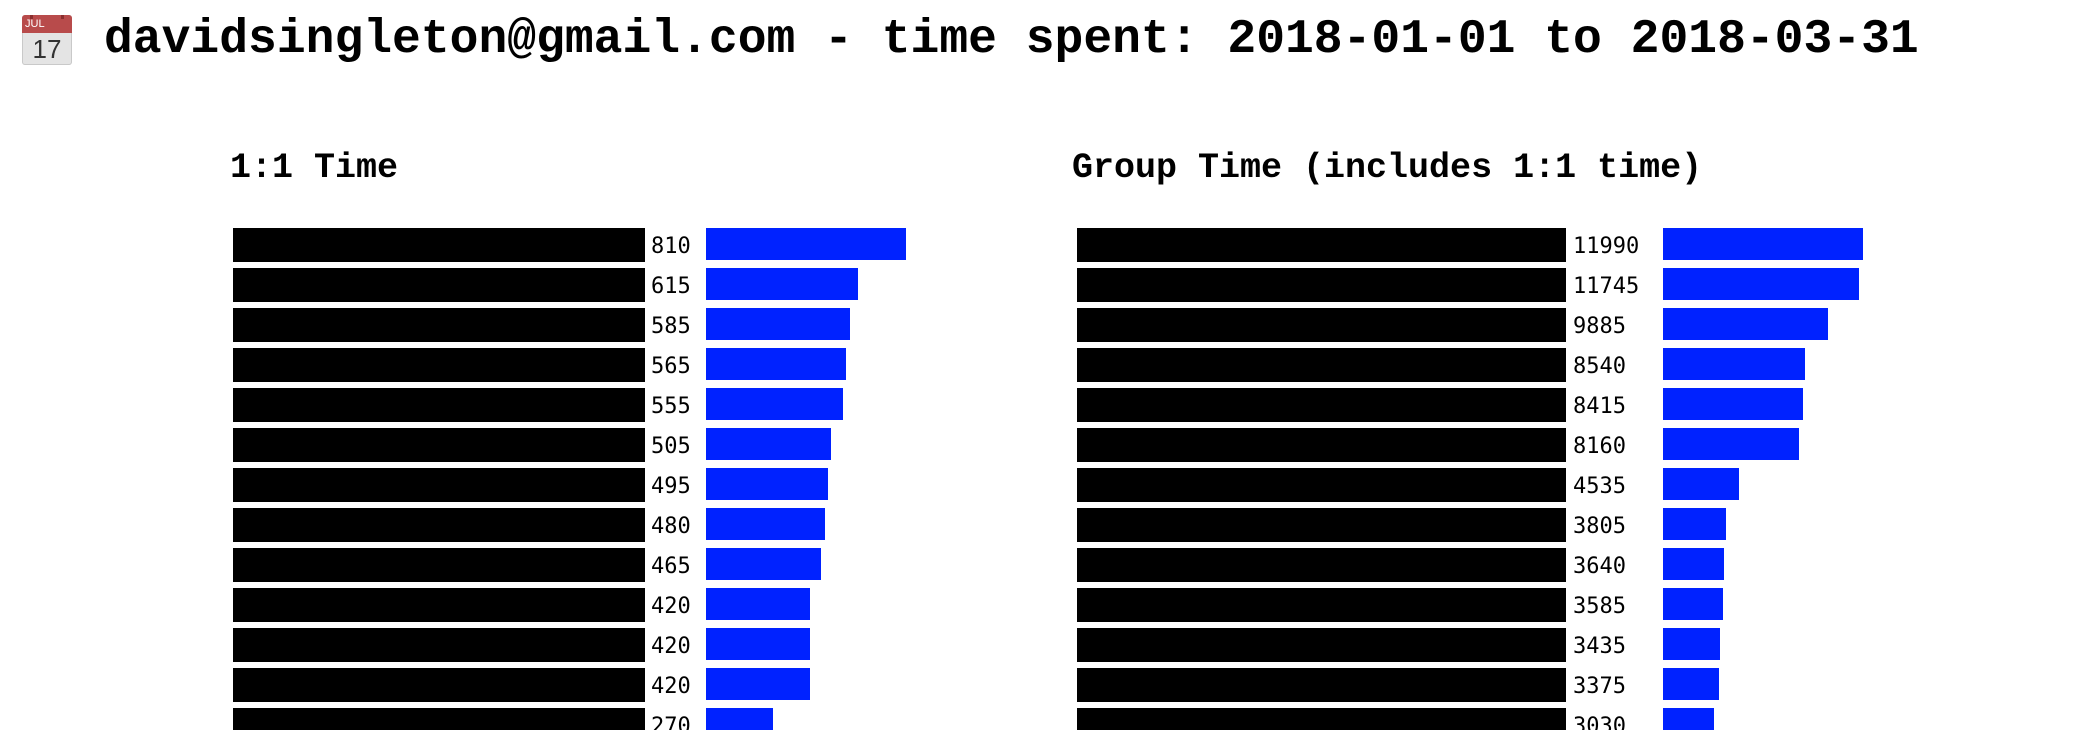 This screenshot has width=2096, height=730. What do you see at coordinates (1599, 366) in the screenshot?
I see `bar-value-label: 8540` at bounding box center [1599, 366].